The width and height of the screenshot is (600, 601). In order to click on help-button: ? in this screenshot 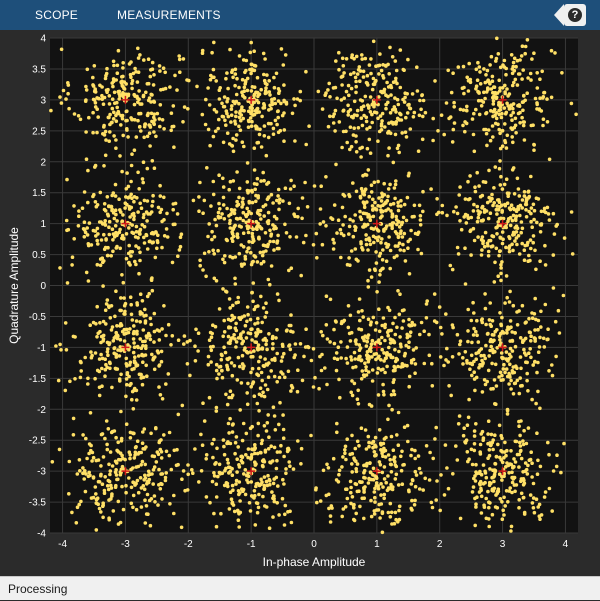, I will do `click(575, 15)`.